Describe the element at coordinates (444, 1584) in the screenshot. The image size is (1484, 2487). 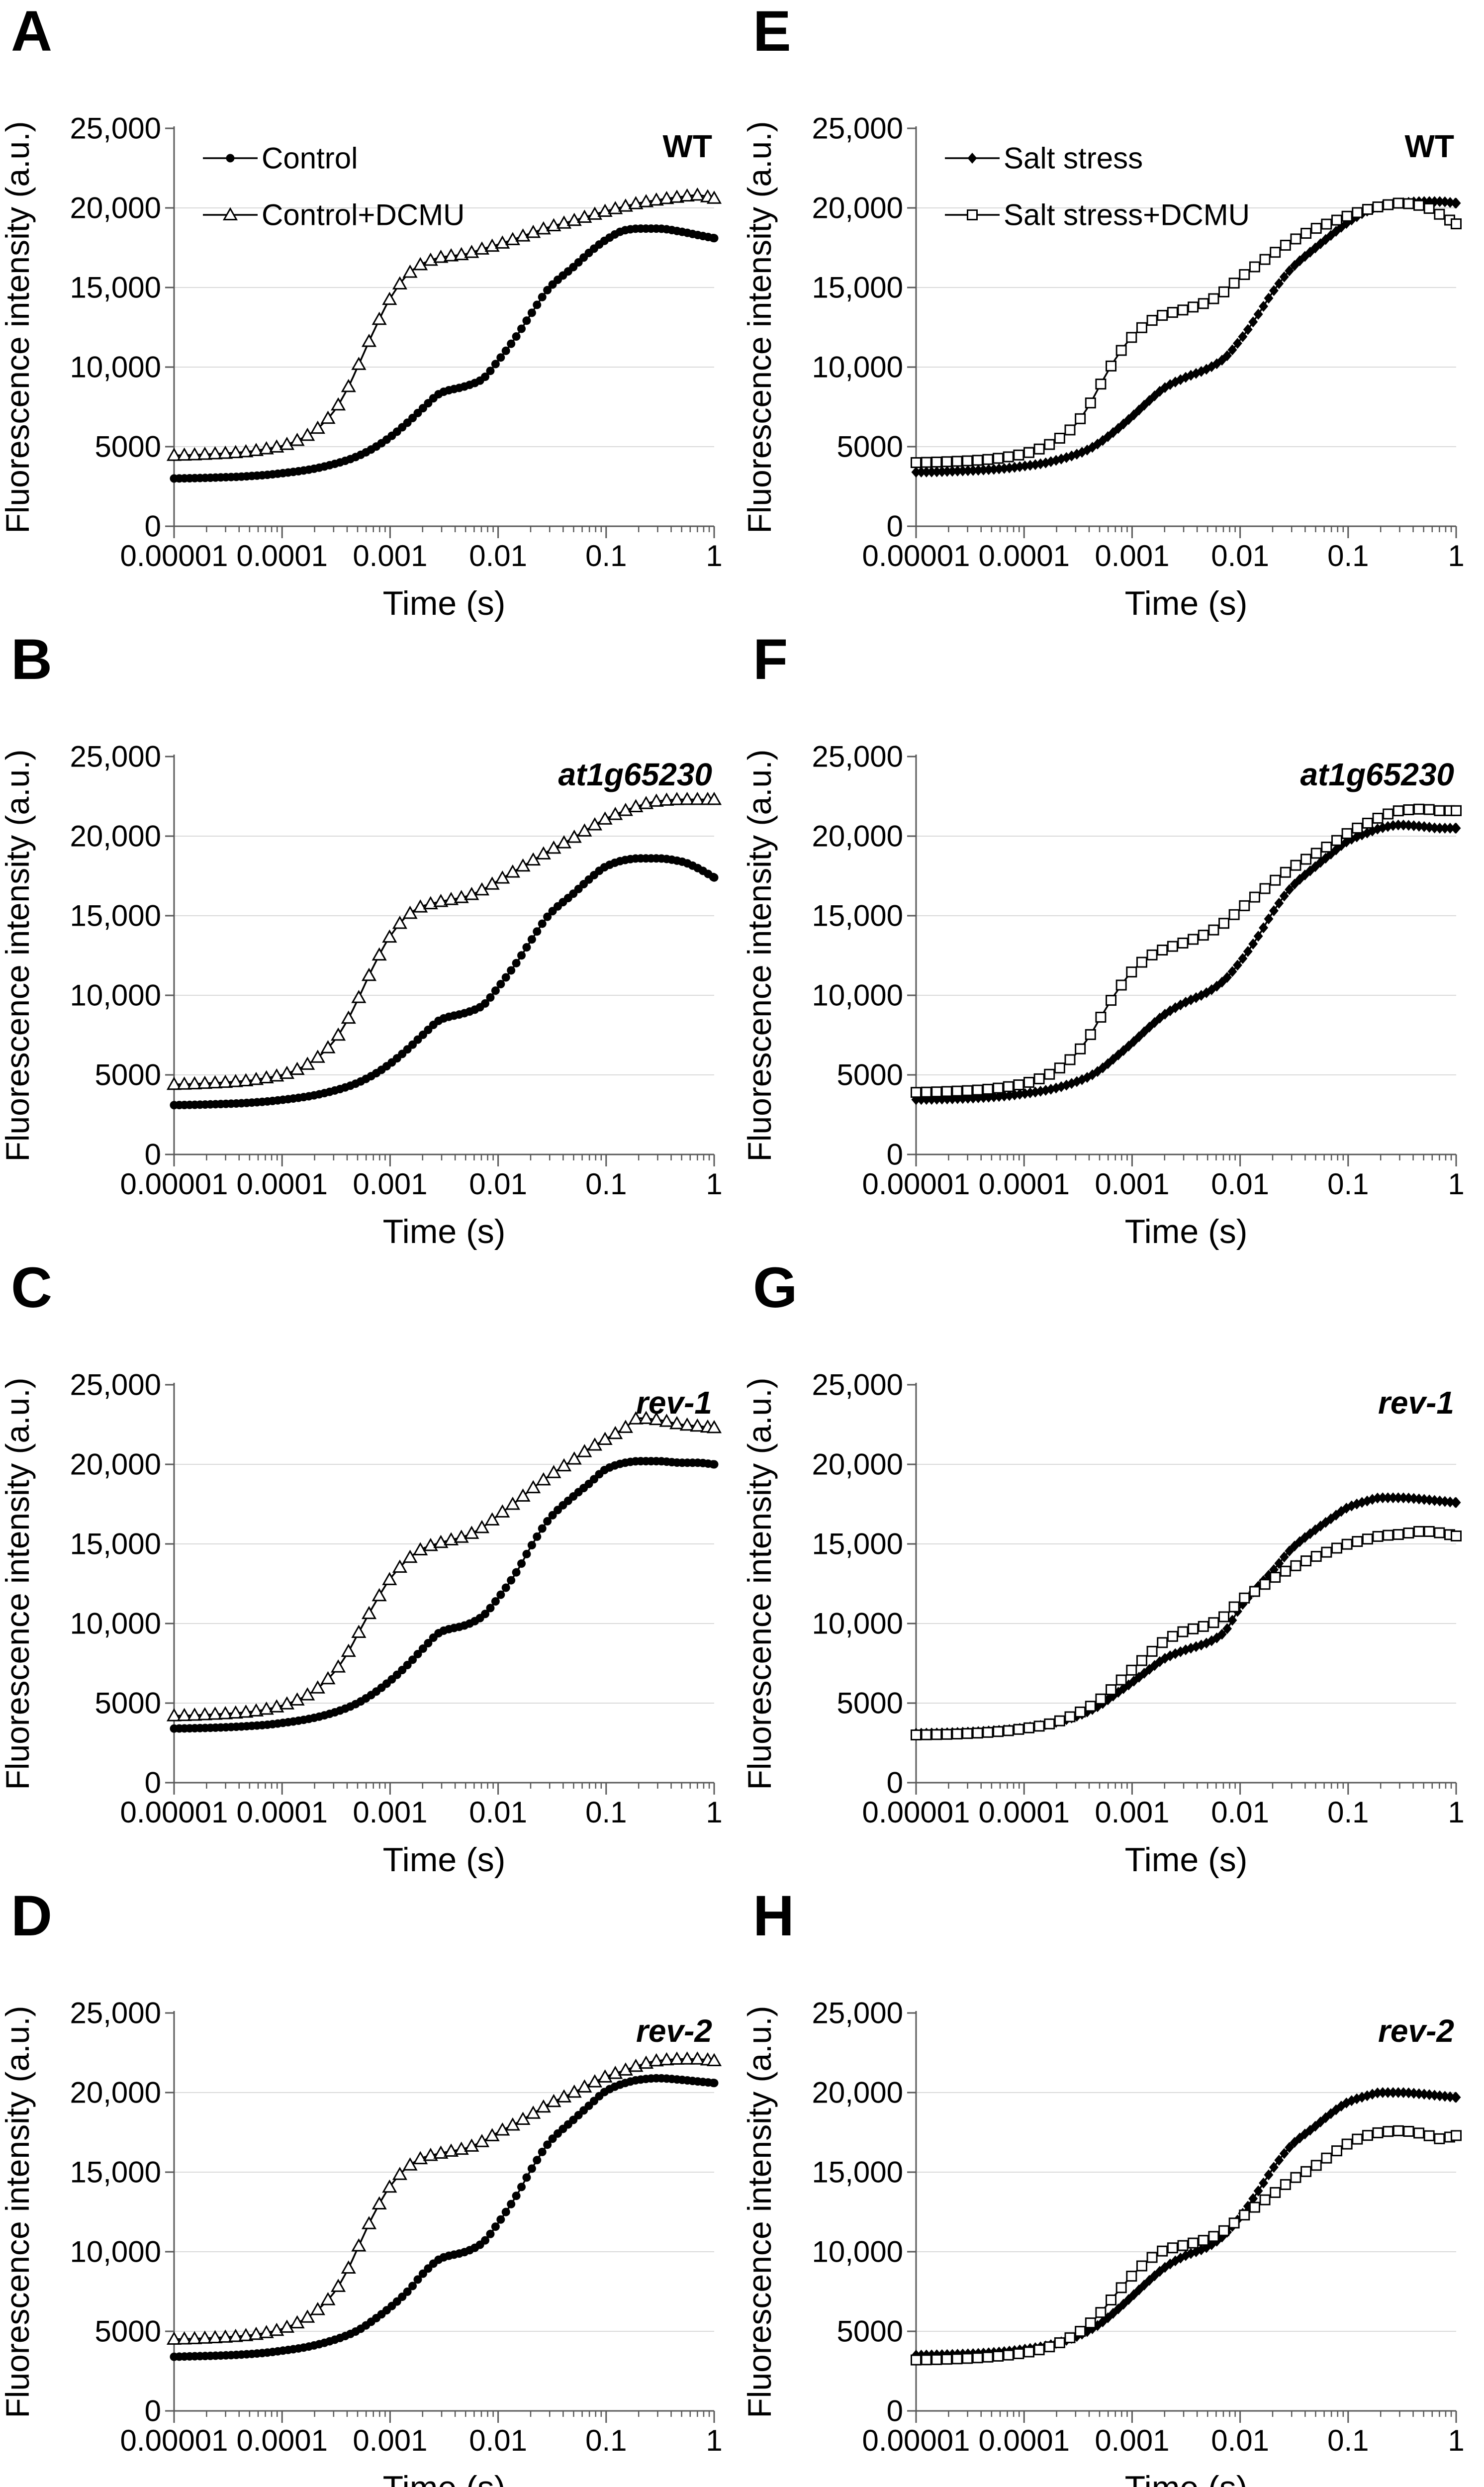
I see `gridlines` at that location.